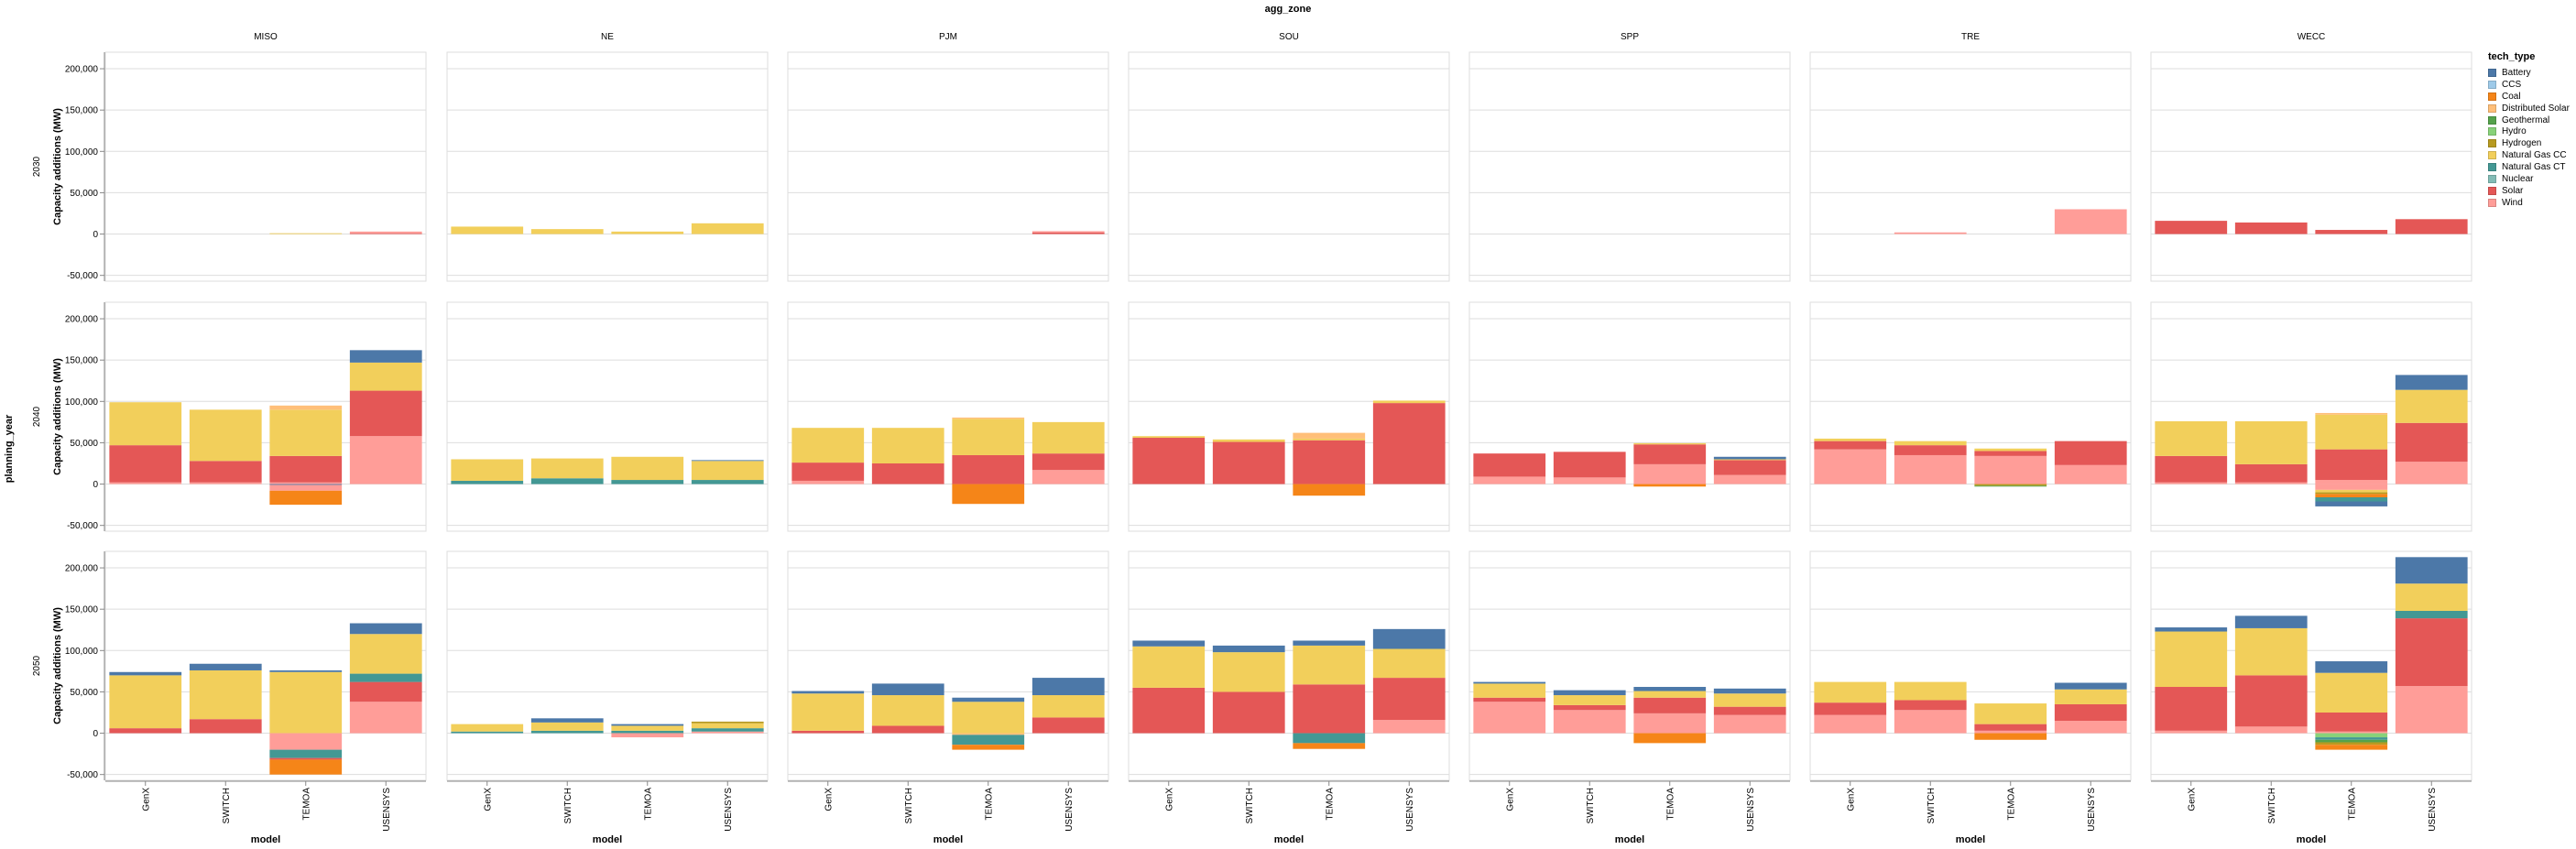 This screenshot has width=2576, height=849. I want to click on legend-item: Solar, so click(2529, 191).